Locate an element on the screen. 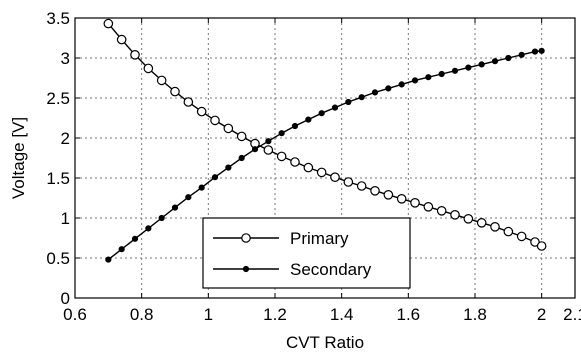 Image resolution: width=581 pixels, height=356 pixels. y-tick-label: 1.5 is located at coordinates (58, 178).